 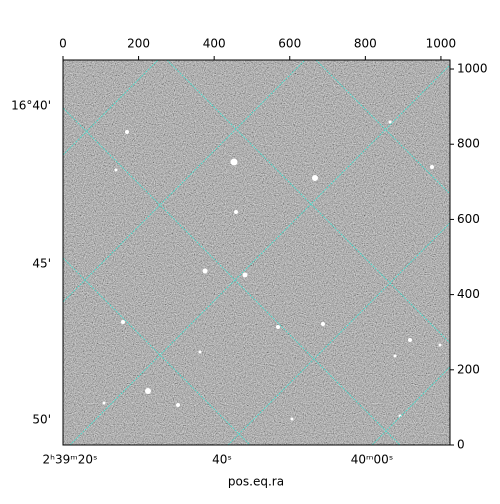 What do you see at coordinates (70, 460) in the screenshot?
I see `ra-tick-label: 2ʰ39ᵐ20ˢ` at bounding box center [70, 460].